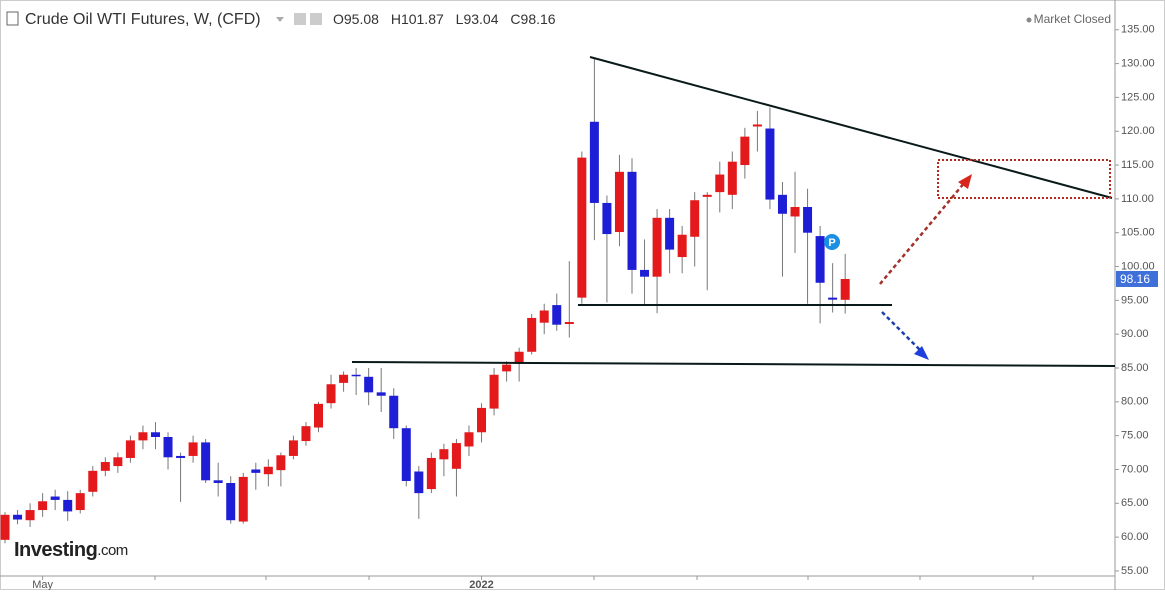 This screenshot has width=1165, height=595. Describe the element at coordinates (338, 19) in the screenshot. I see `ohlc-label: O` at that location.